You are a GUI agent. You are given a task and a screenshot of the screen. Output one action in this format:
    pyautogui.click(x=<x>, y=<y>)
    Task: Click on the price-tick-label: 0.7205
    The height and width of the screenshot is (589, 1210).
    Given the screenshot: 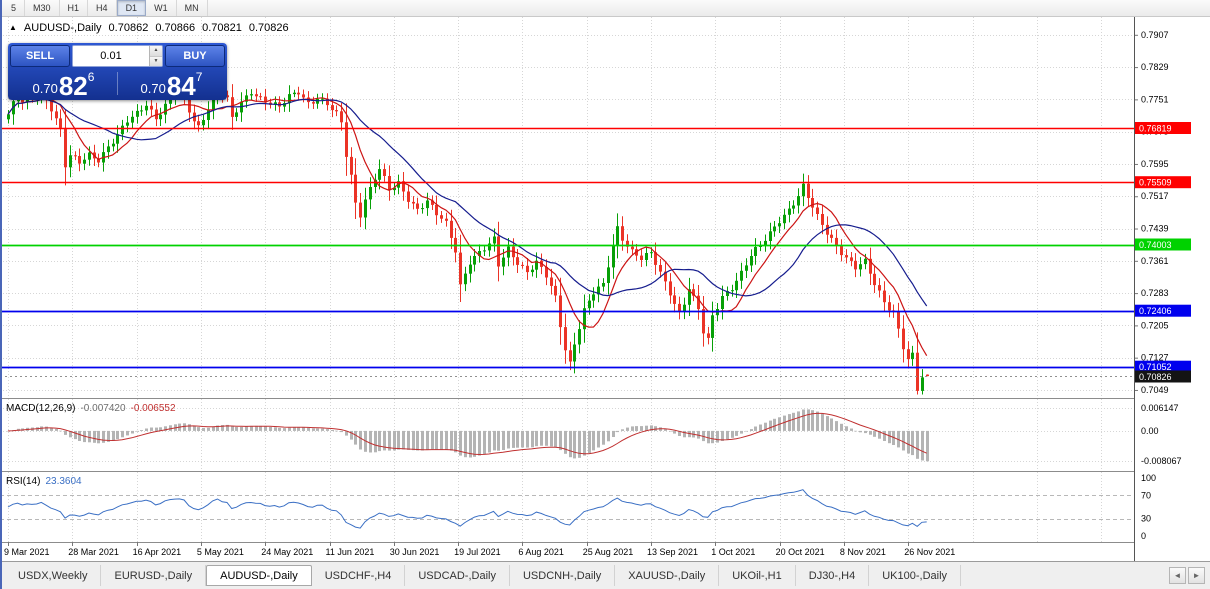 What is the action you would take?
    pyautogui.click(x=1155, y=325)
    